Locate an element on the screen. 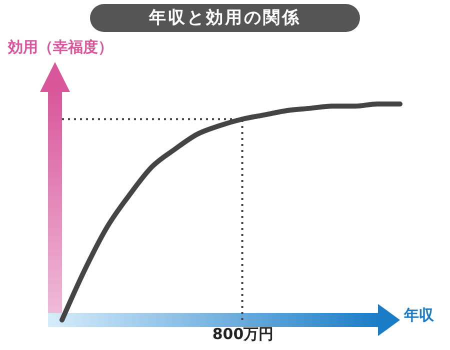 This screenshot has width=450, height=350. y-axis-title: 効用（幸福度） is located at coordinates (60, 47).